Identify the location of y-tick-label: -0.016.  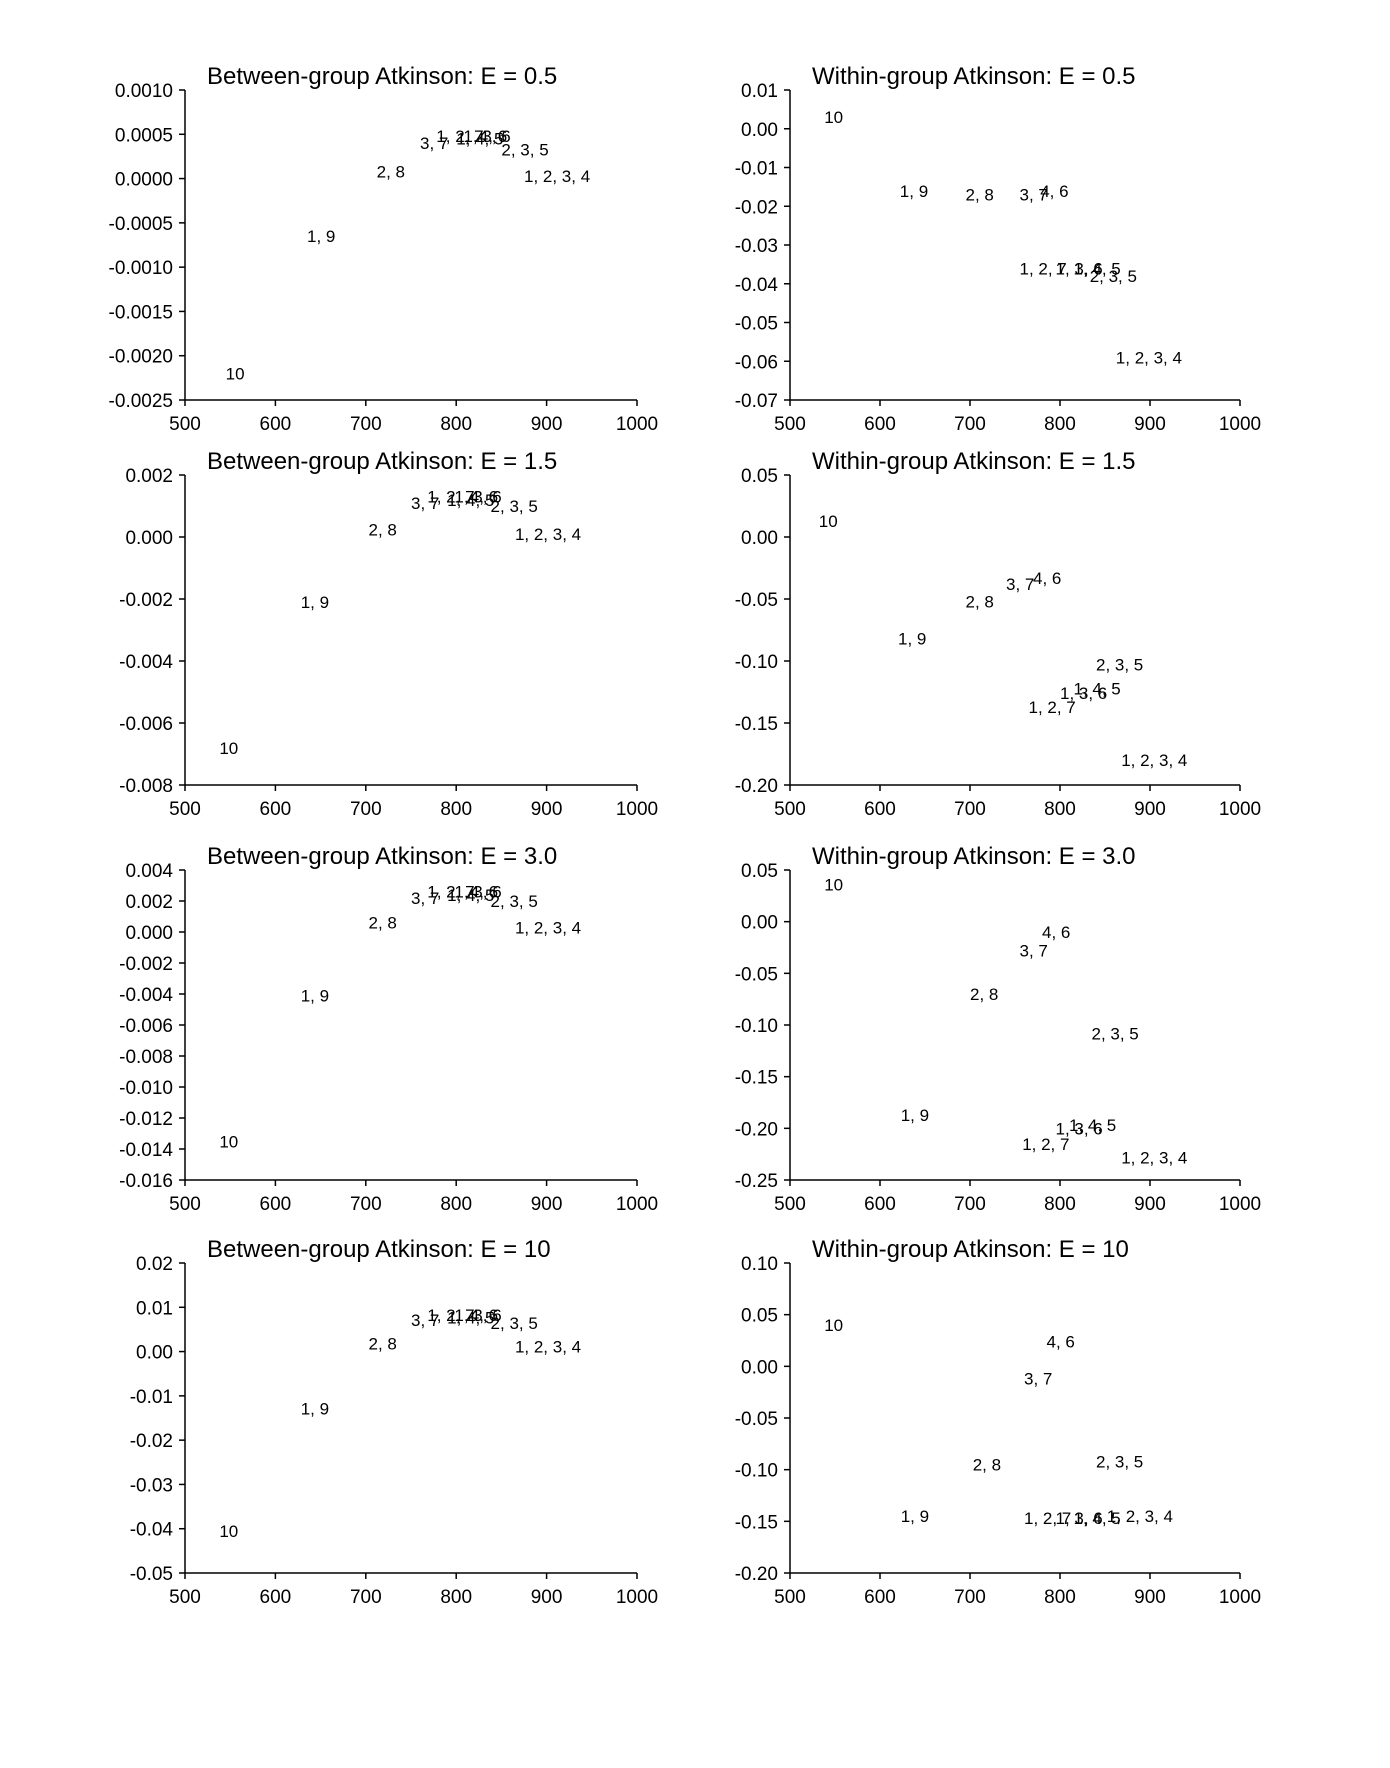
(146, 1181).